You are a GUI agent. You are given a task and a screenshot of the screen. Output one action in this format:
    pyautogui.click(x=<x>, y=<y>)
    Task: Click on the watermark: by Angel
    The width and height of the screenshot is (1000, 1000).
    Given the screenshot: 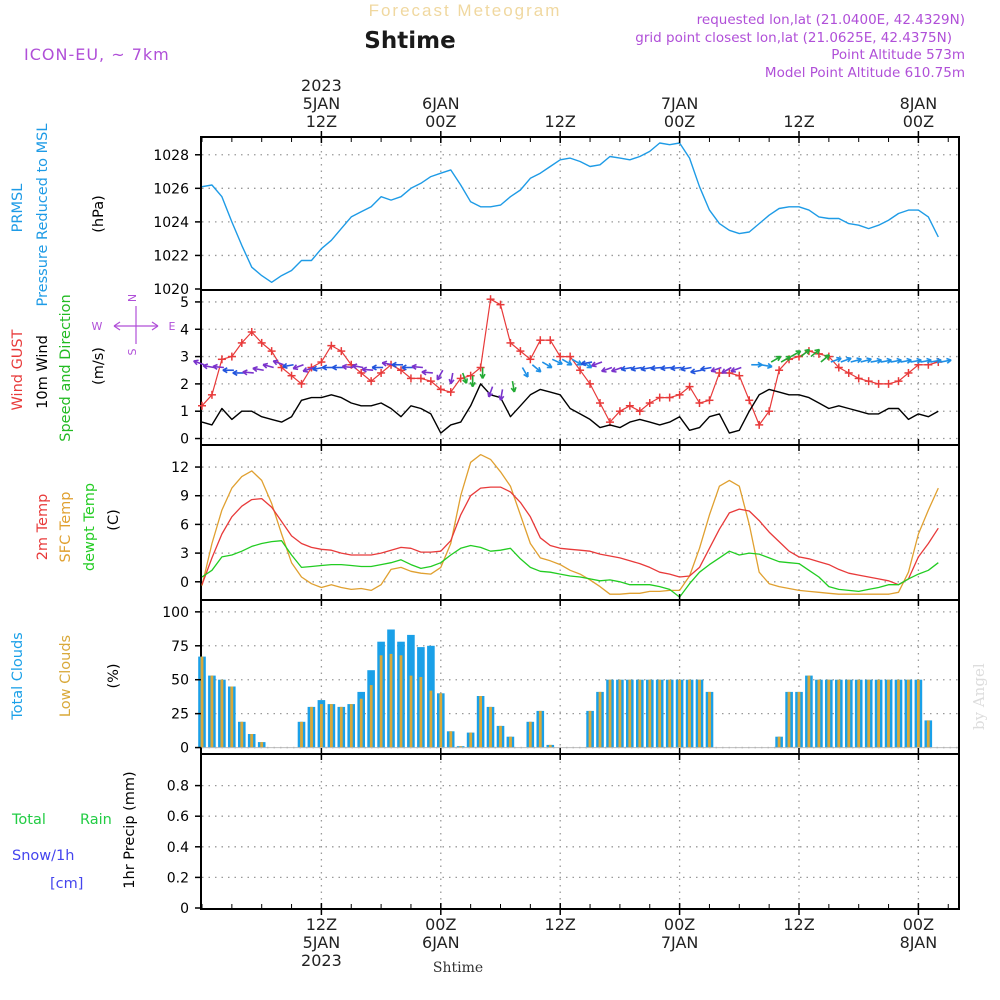 What is the action you would take?
    pyautogui.click(x=979, y=696)
    